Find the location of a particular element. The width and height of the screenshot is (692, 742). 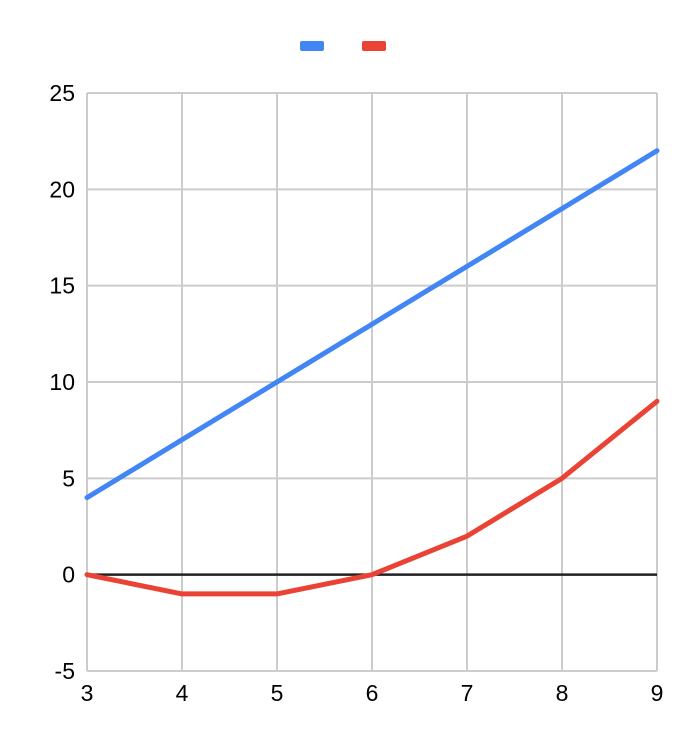

y-tick-label: 5 is located at coordinates (68, 478).